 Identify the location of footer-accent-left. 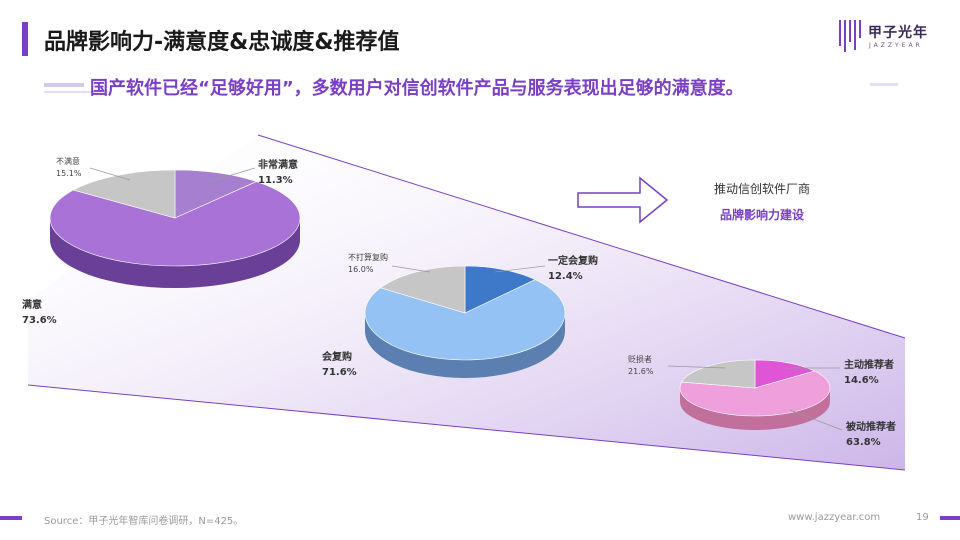
(11, 518).